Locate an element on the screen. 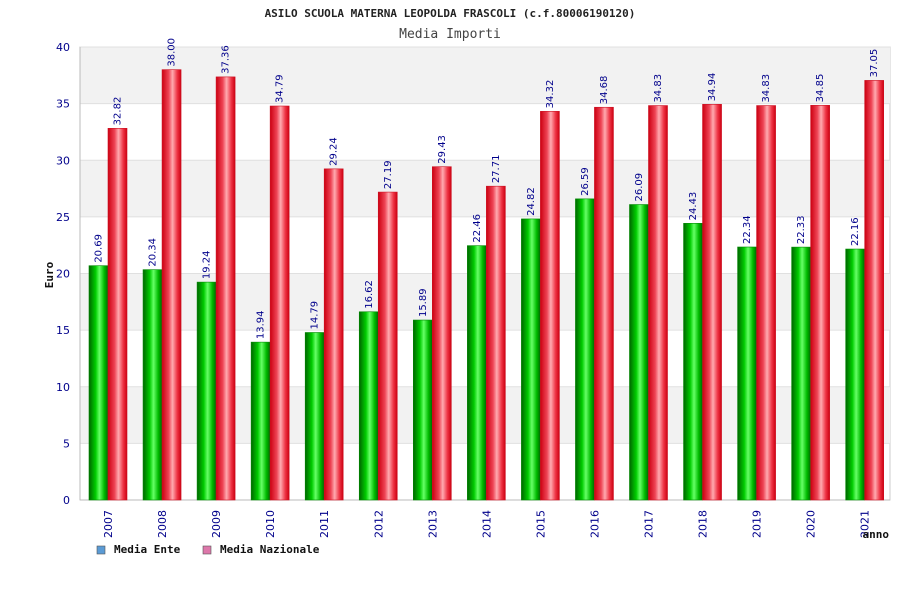  bar-media-ente-2019 is located at coordinates (747, 373).